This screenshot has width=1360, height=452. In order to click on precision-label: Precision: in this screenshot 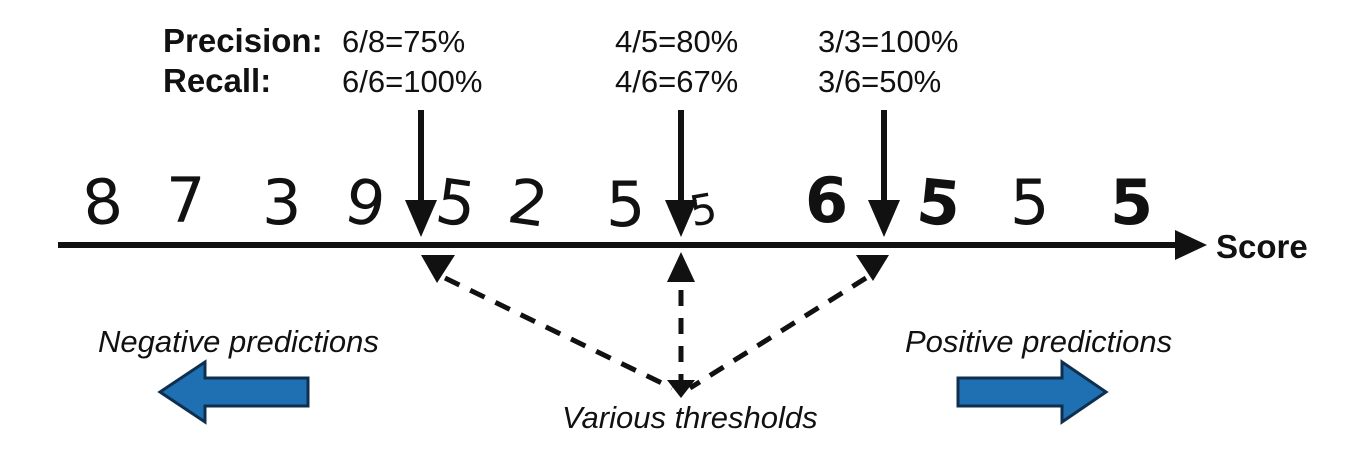, I will do `click(243, 40)`.